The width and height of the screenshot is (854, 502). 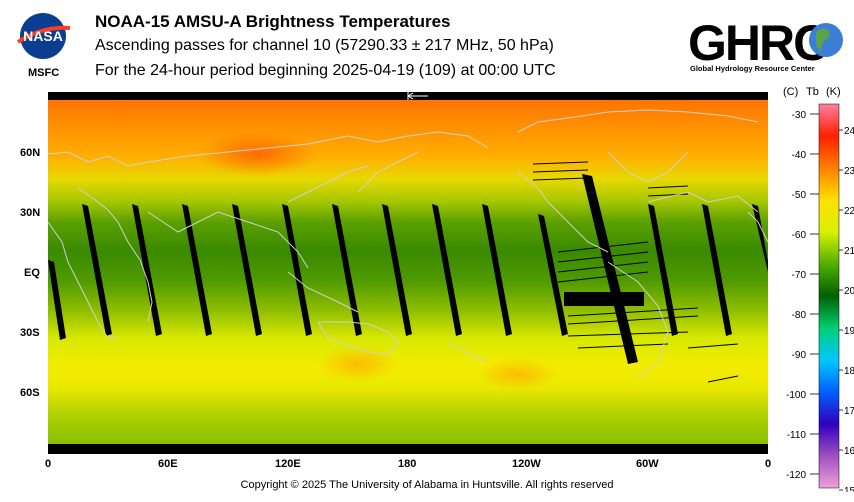 I want to click on colorbar-kelvin-tick: 220, so click(x=849, y=211).